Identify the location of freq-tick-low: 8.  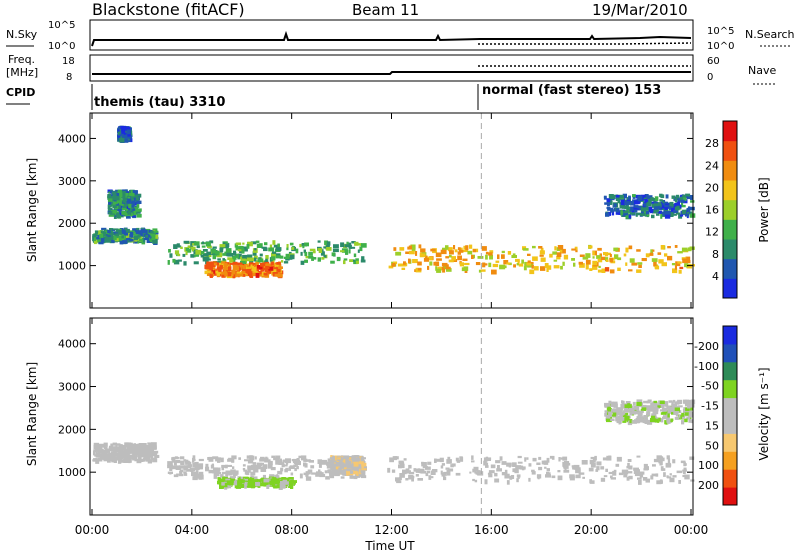
(69, 77).